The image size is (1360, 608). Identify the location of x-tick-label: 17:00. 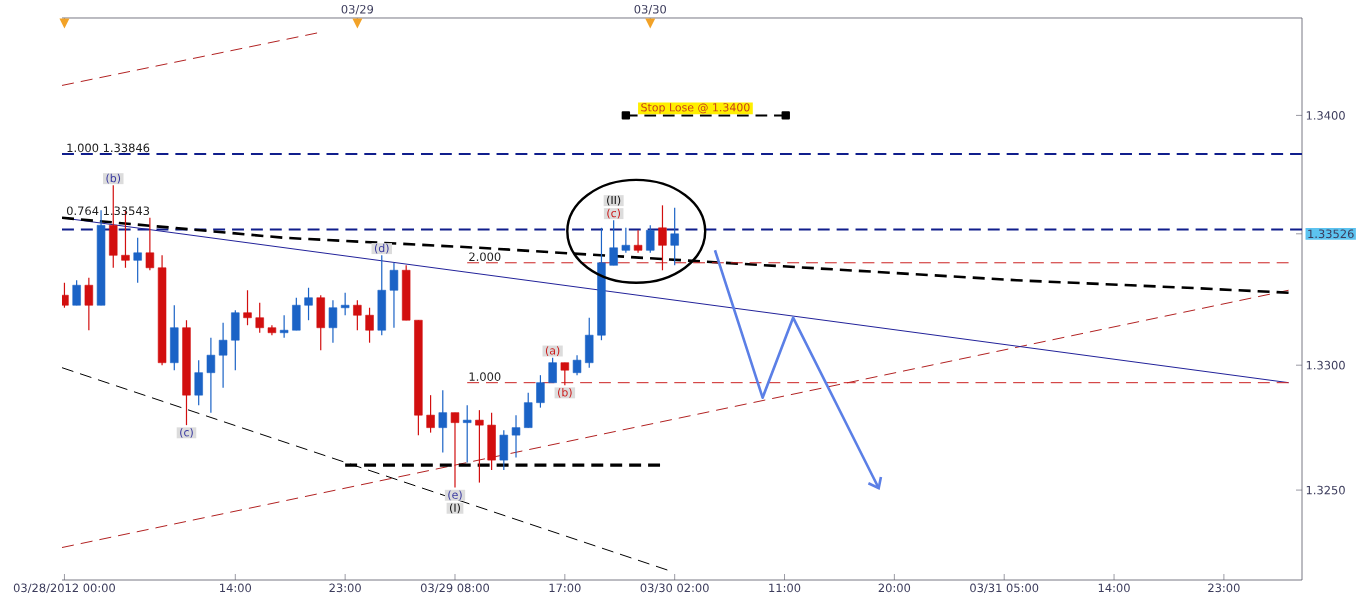
(565, 588).